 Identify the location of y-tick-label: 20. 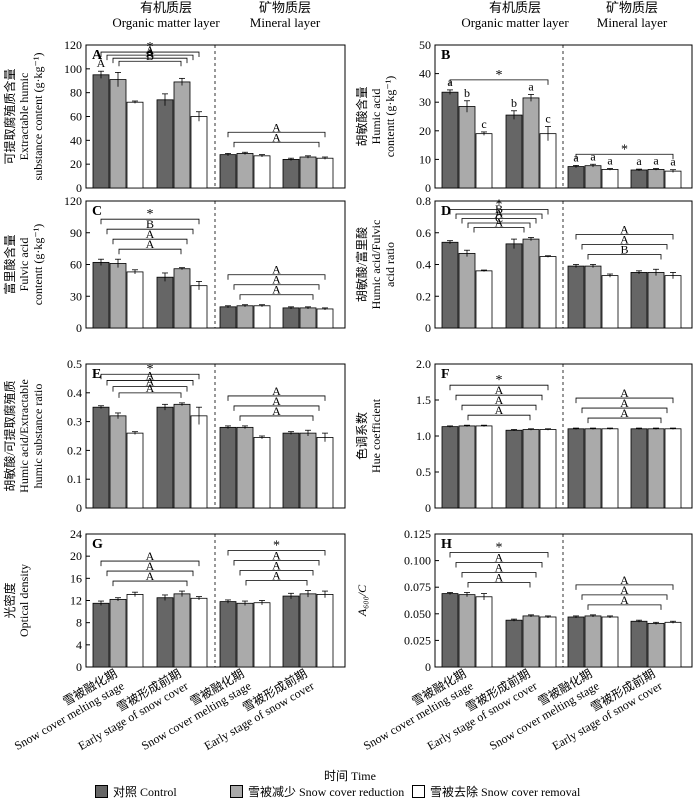
(425, 131).